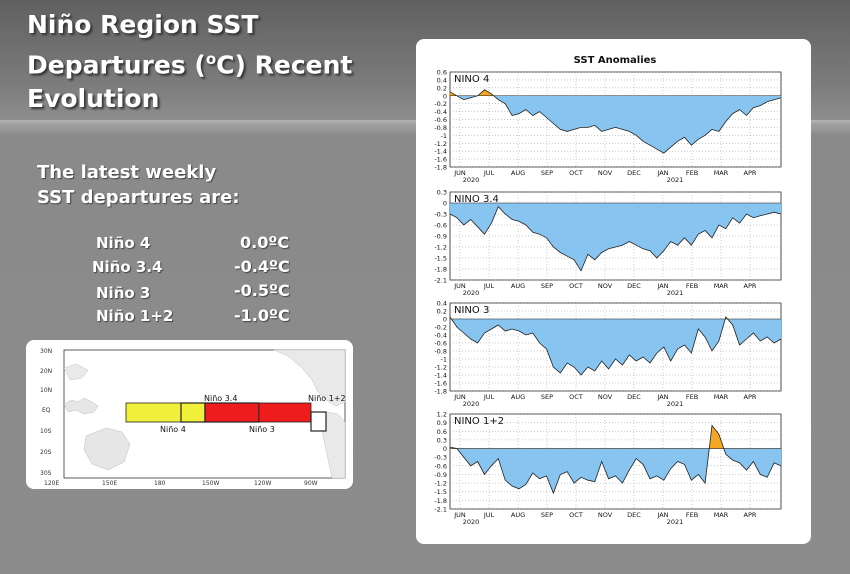  I want to click on lon-label: 120W, so click(262, 483).